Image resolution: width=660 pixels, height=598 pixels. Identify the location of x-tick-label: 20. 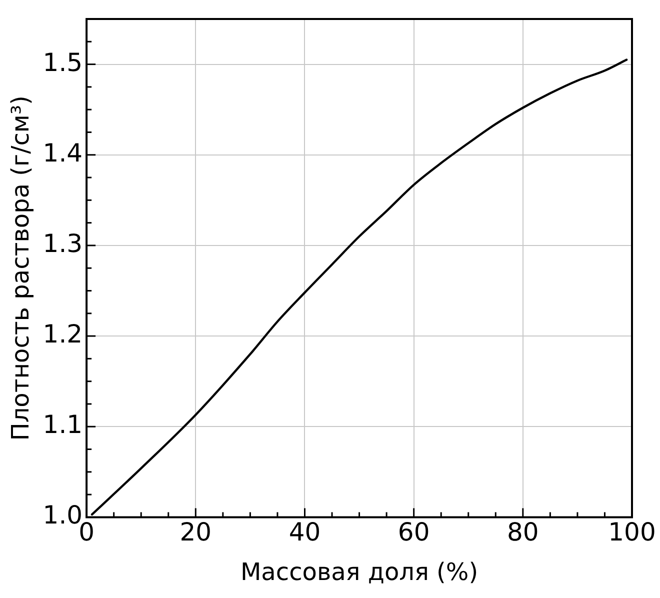
(196, 532).